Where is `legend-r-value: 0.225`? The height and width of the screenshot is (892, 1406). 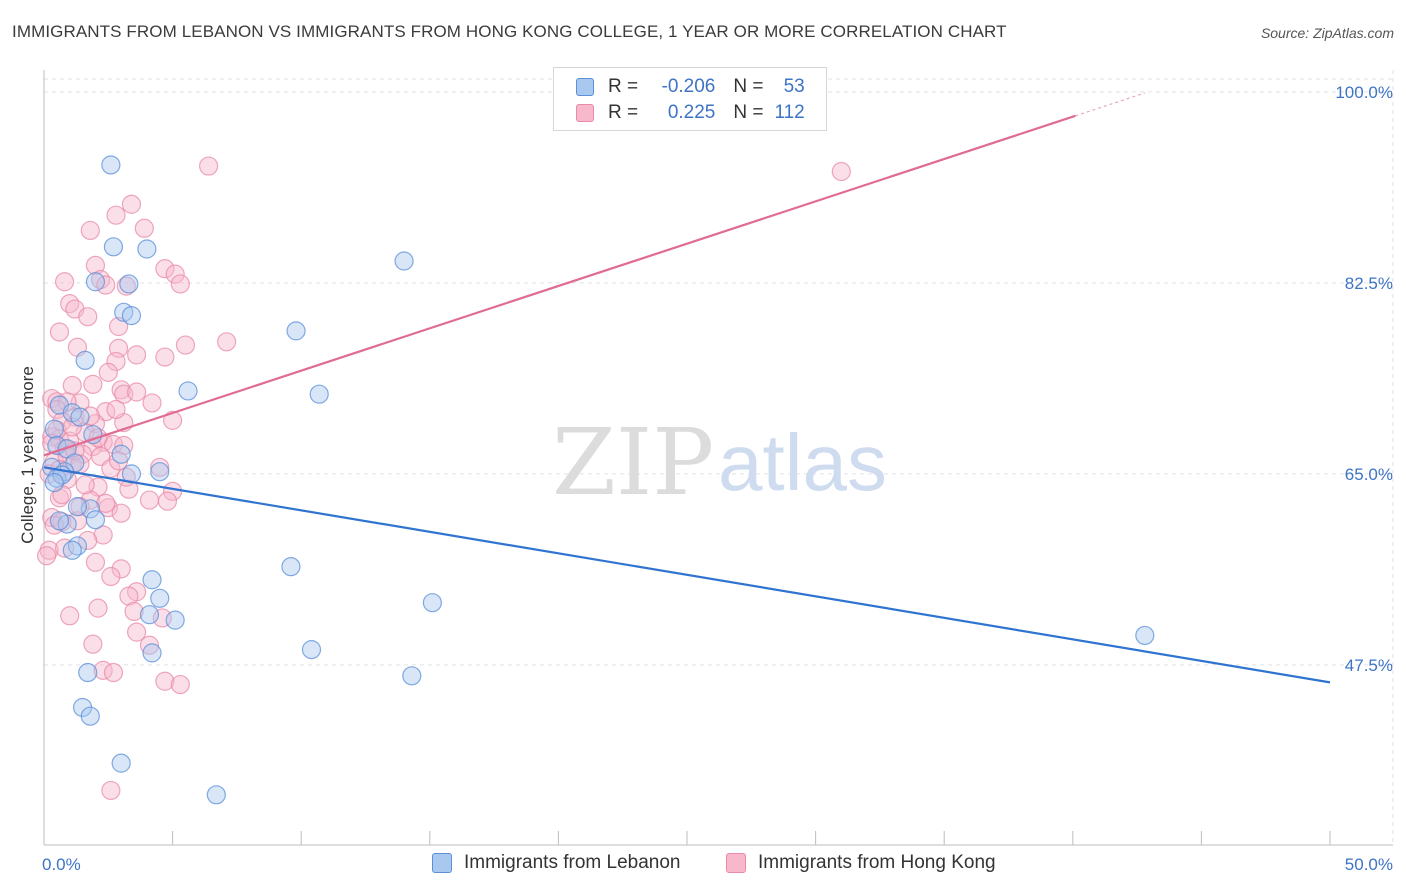
legend-r-value: 0.225 is located at coordinates (691, 112).